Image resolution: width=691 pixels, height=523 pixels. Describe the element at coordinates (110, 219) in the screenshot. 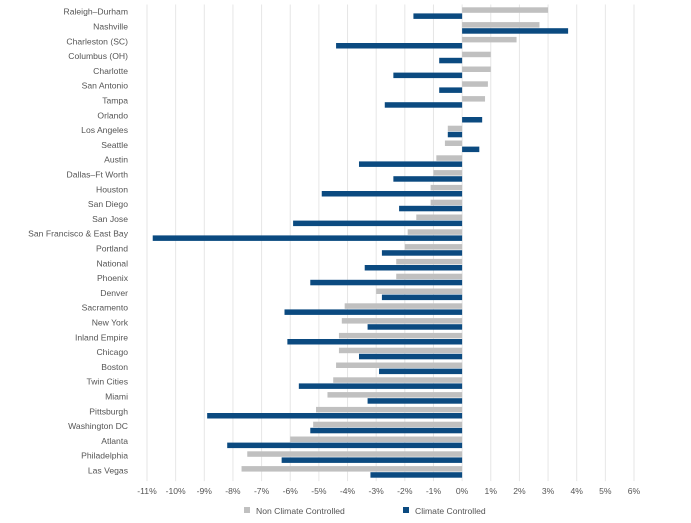

I see `category-label: San Jose` at that location.